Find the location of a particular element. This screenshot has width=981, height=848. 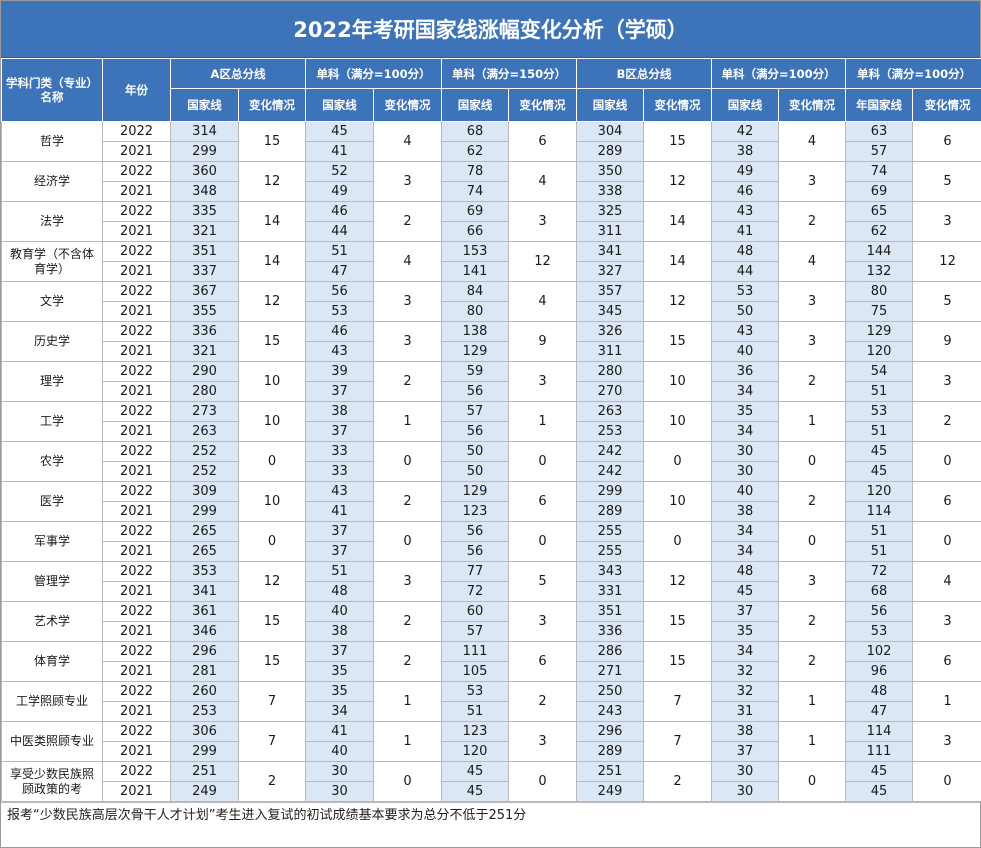

national-line-cell: 52 is located at coordinates (339, 171).